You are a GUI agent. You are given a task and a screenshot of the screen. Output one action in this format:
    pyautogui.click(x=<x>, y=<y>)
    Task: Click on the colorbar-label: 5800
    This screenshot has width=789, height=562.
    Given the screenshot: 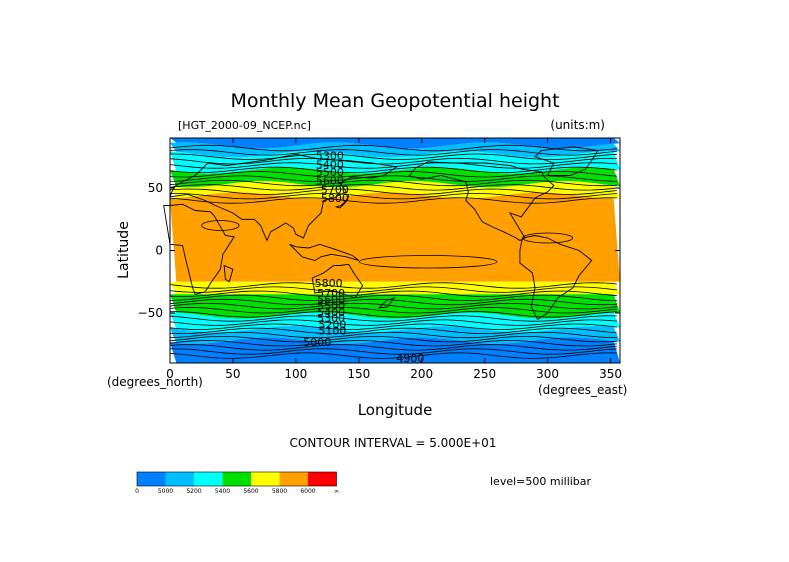 What is the action you would take?
    pyautogui.click(x=279, y=491)
    